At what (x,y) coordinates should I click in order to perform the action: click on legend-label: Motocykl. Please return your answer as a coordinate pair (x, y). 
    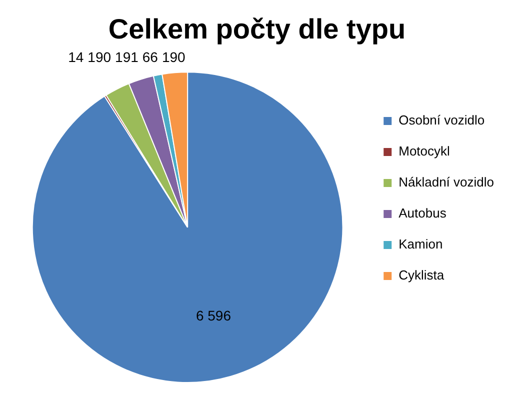
    Looking at the image, I should click on (424, 151).